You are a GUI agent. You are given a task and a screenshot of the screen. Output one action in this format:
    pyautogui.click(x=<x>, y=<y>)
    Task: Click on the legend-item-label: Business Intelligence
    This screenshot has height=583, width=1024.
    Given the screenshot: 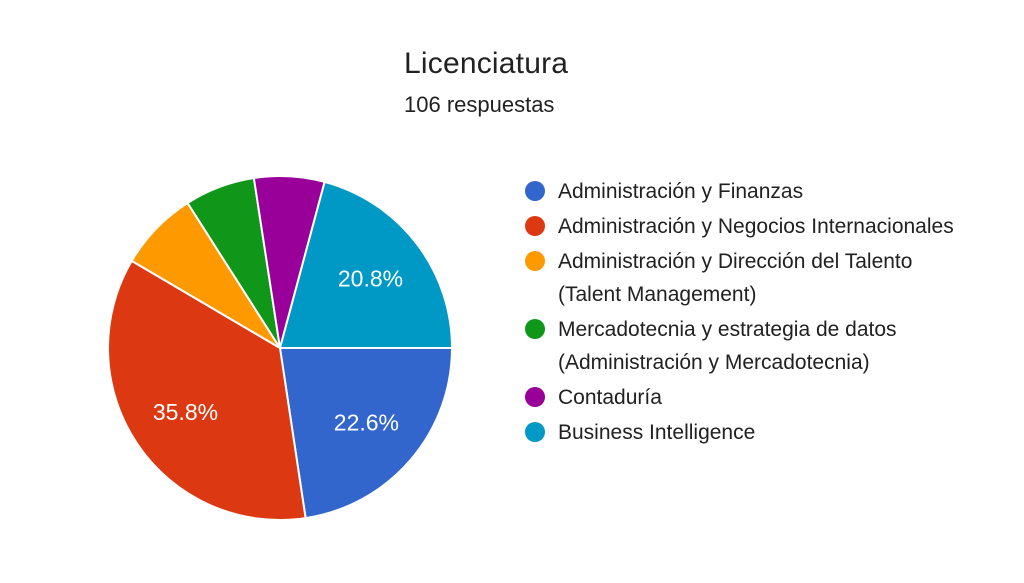 What is the action you would take?
    pyautogui.click(x=657, y=432)
    